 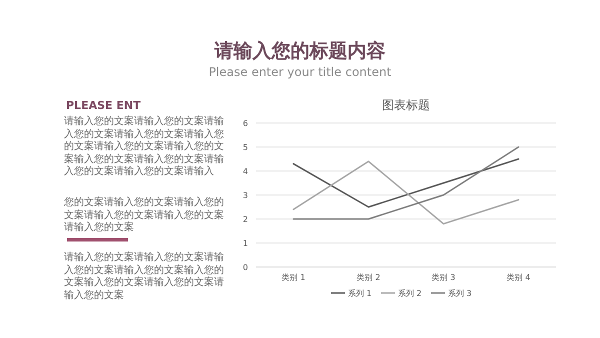 I want to click on legend-label: 系列 2, so click(x=410, y=293).